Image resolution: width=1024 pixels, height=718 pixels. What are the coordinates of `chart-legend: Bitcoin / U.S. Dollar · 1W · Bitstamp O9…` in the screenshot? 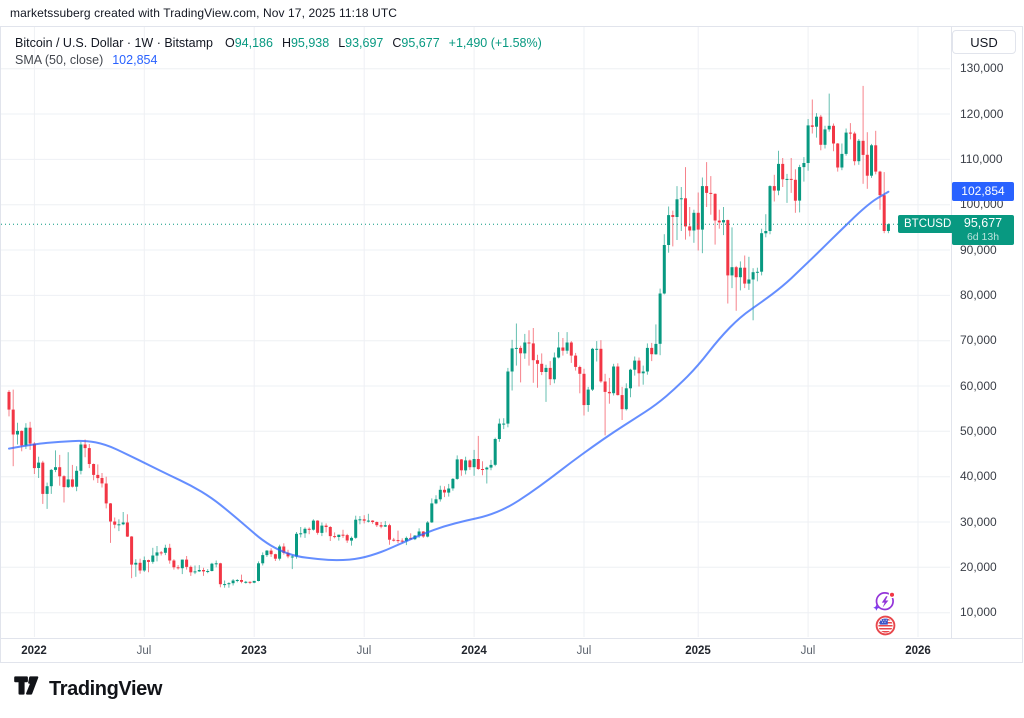 It's located at (278, 51).